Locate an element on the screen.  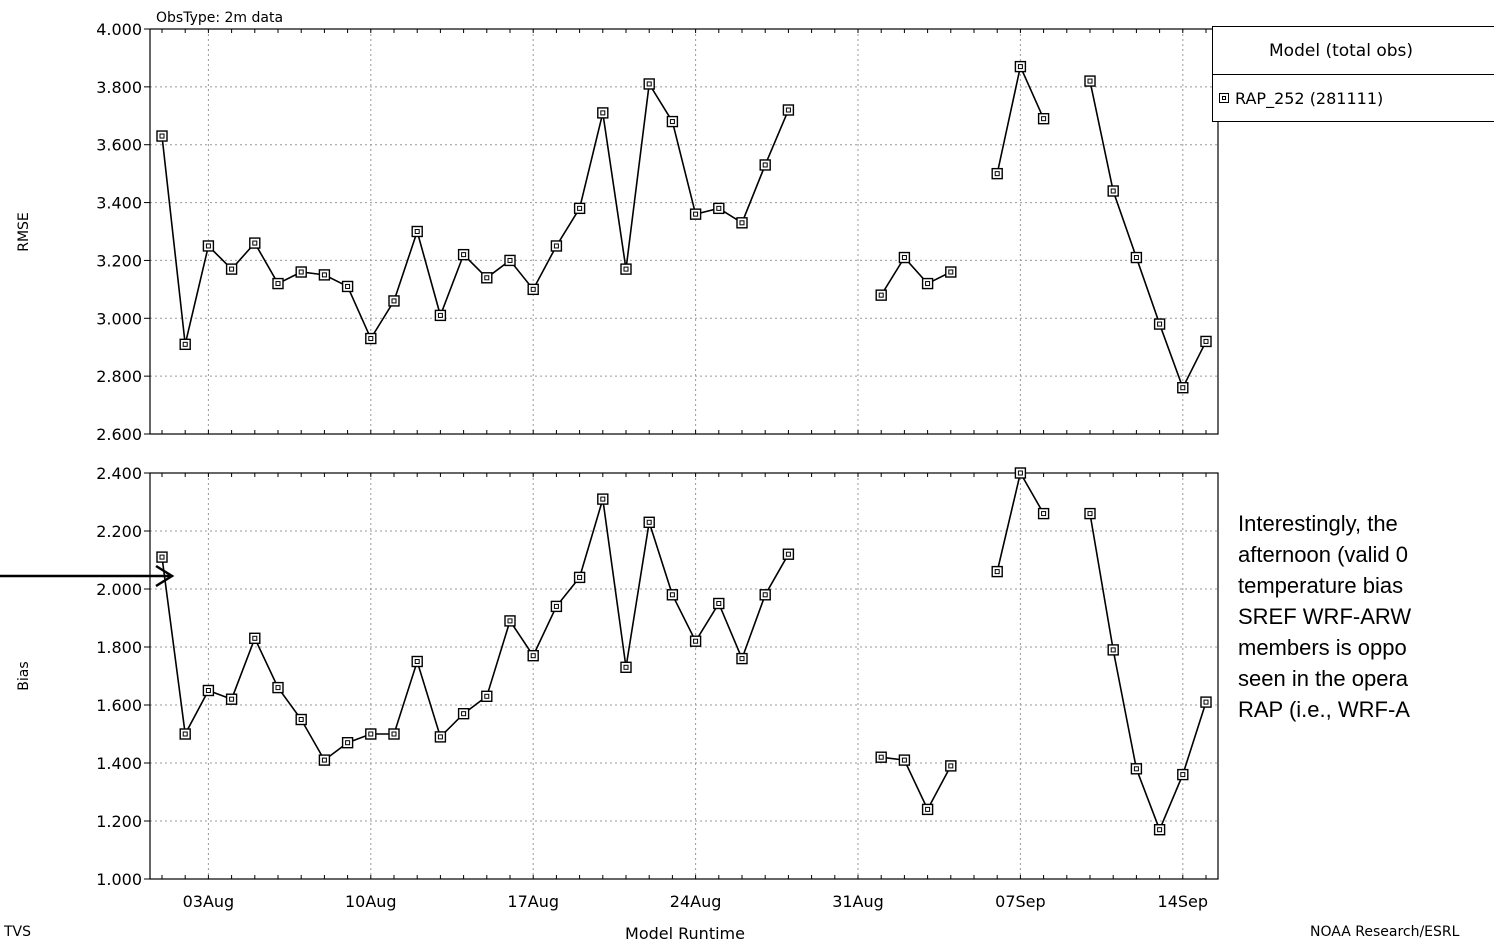
y-tick-label: 4.000 is located at coordinates (119, 29).